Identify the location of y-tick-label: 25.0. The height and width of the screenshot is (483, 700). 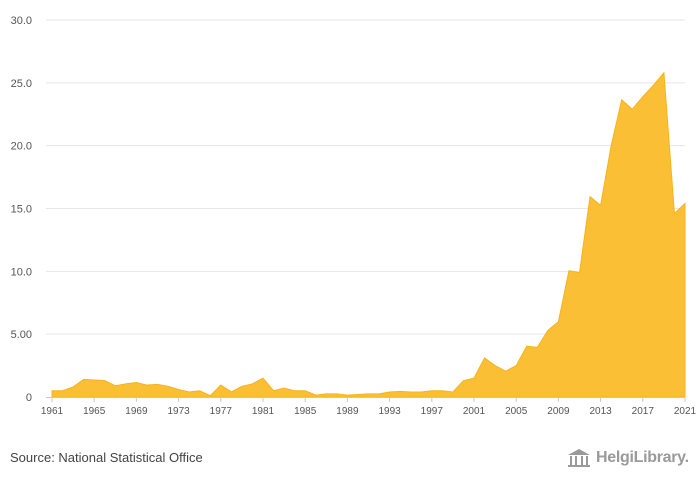
(21, 84).